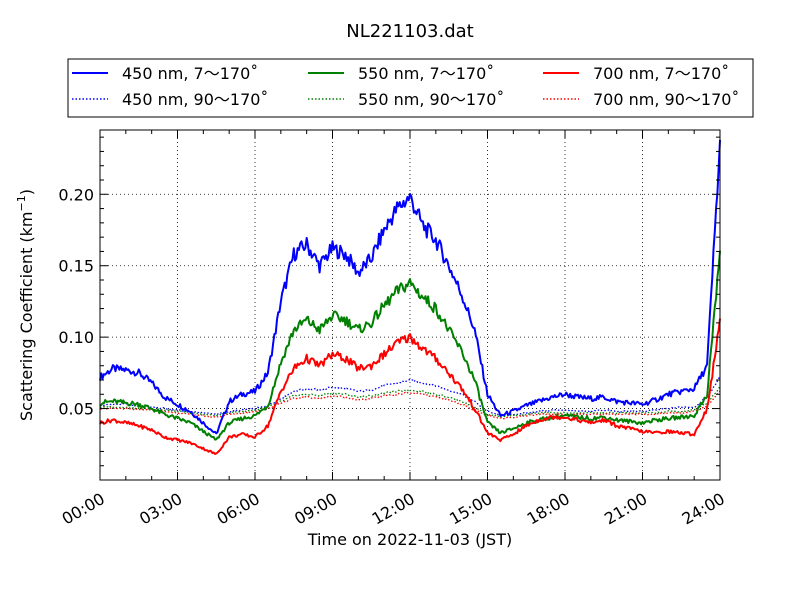 Image resolution: width=800 pixels, height=600 pixels. Describe the element at coordinates (76, 301) in the screenshot. I see `y-tick-labels: 0.05 0.10 0.15 0.20` at that location.